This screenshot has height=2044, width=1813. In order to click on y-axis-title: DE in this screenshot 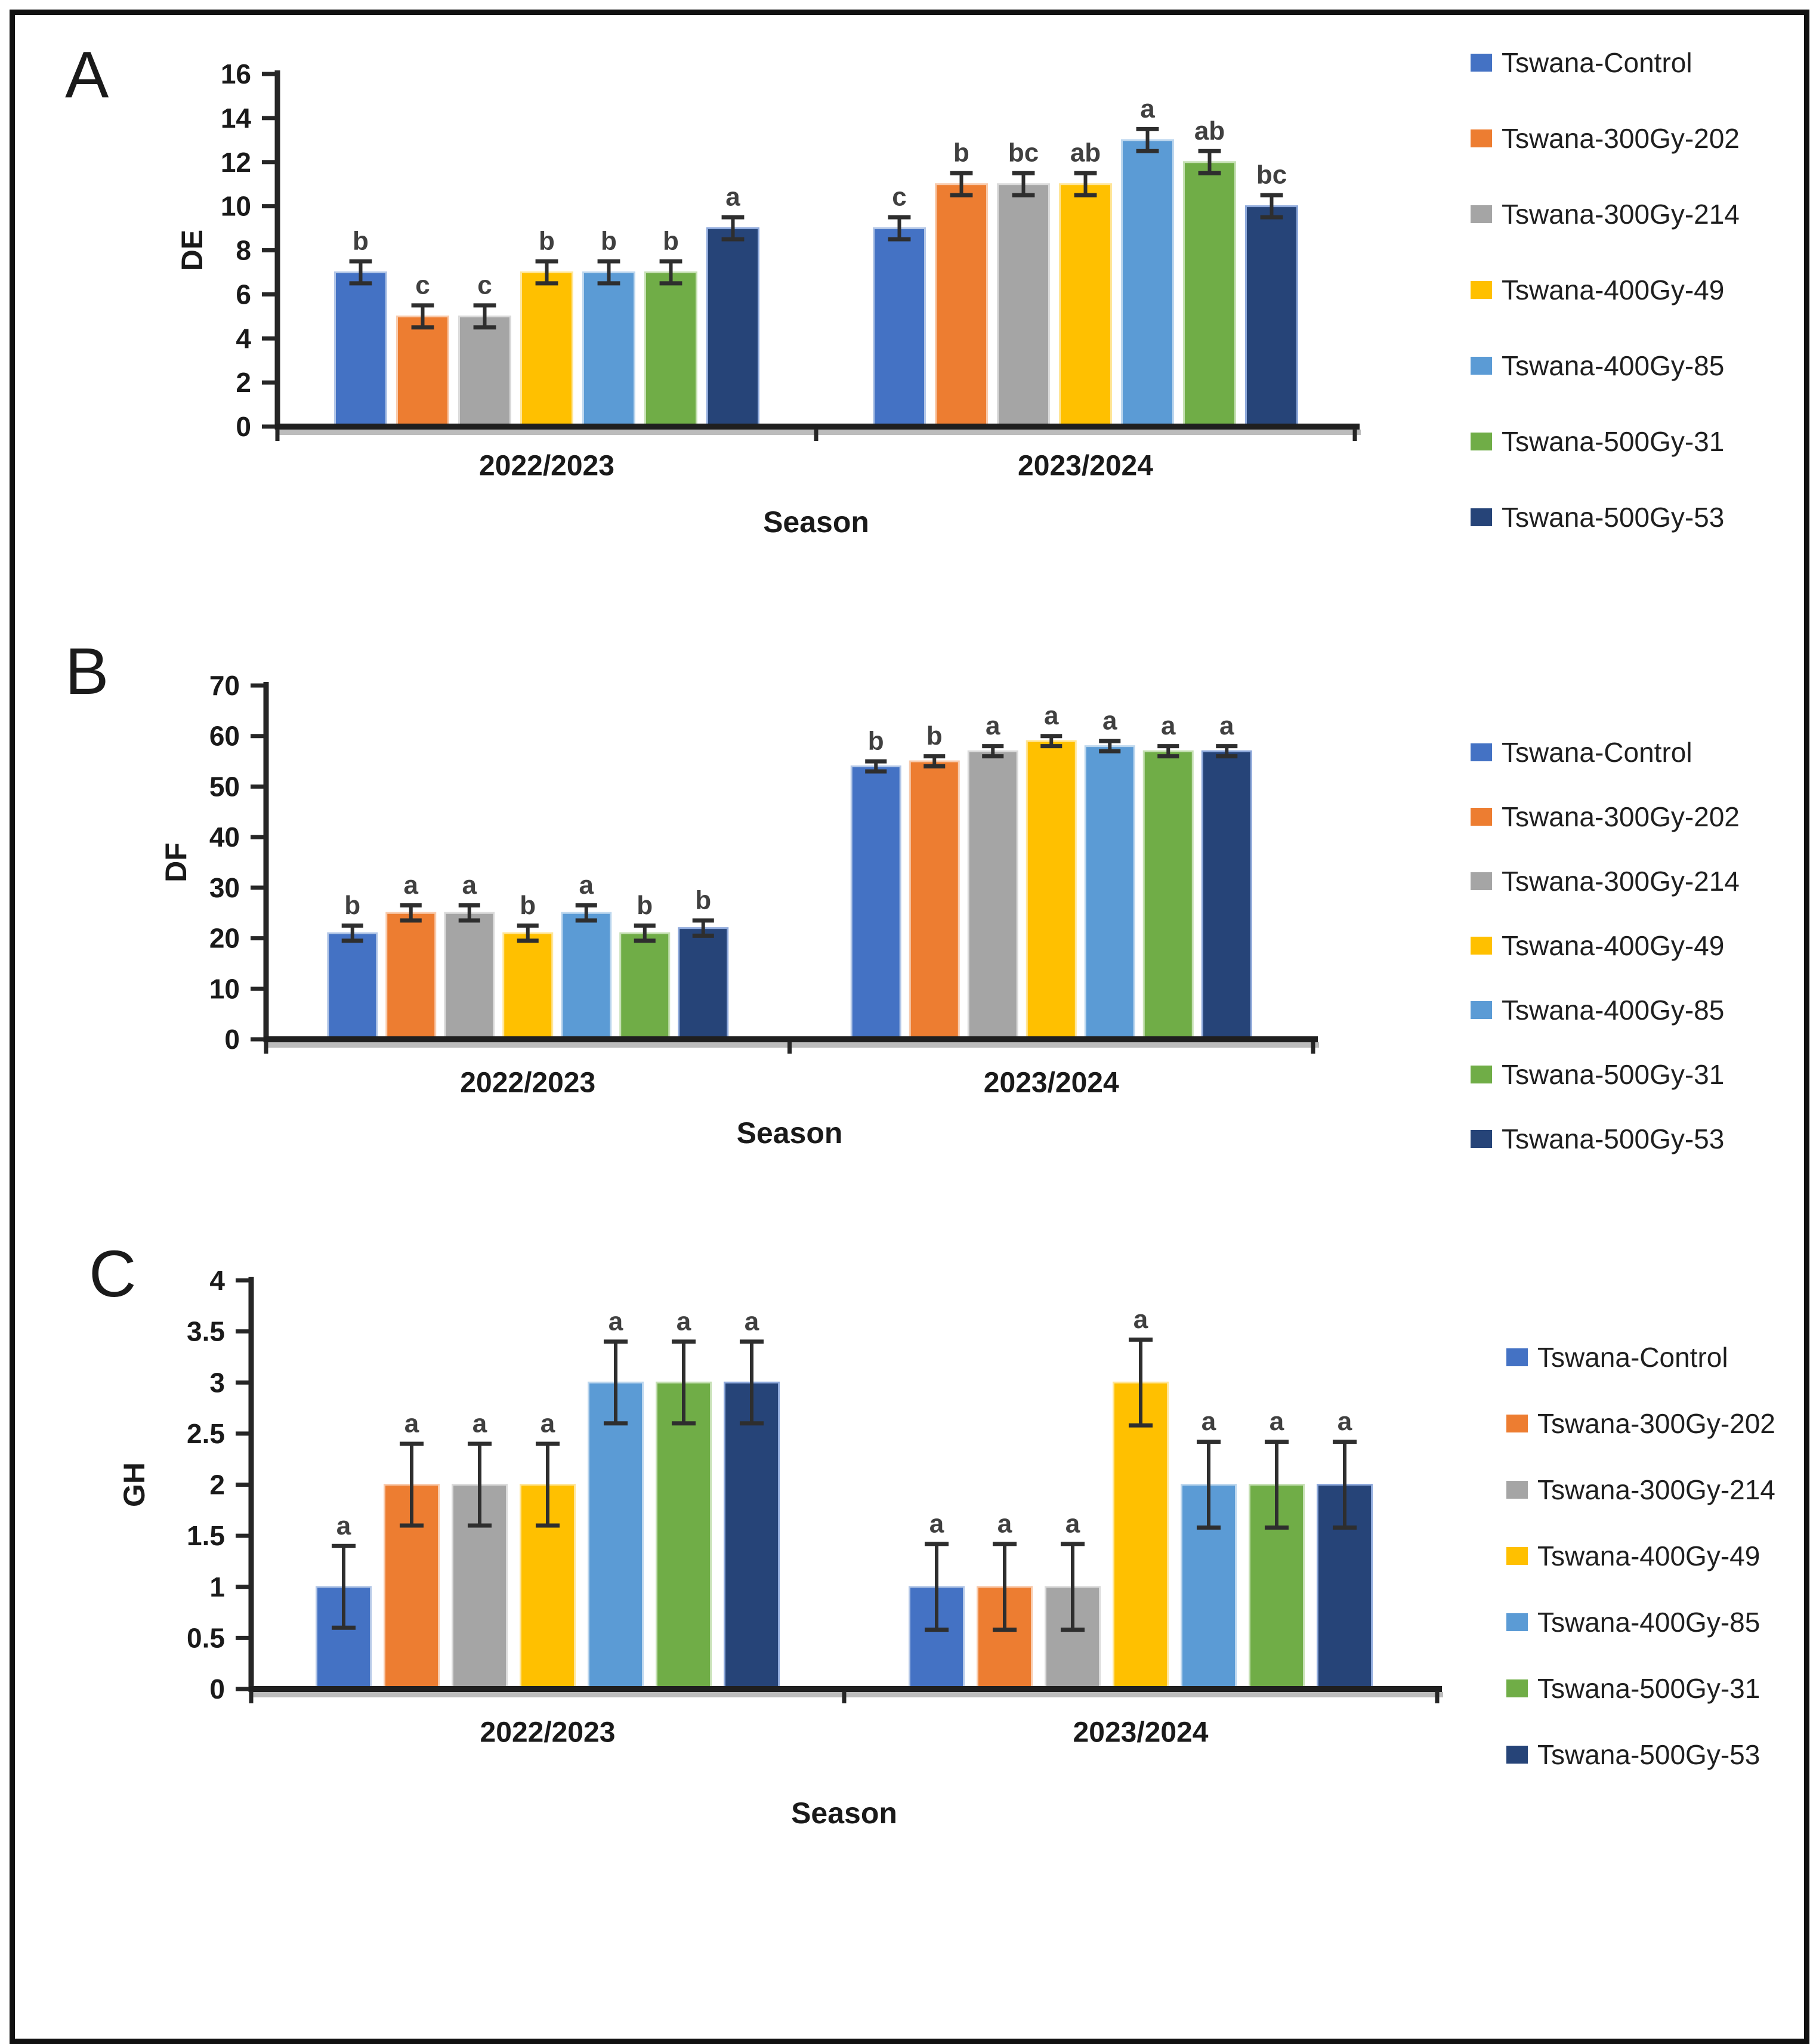, I will do `click(192, 251)`.